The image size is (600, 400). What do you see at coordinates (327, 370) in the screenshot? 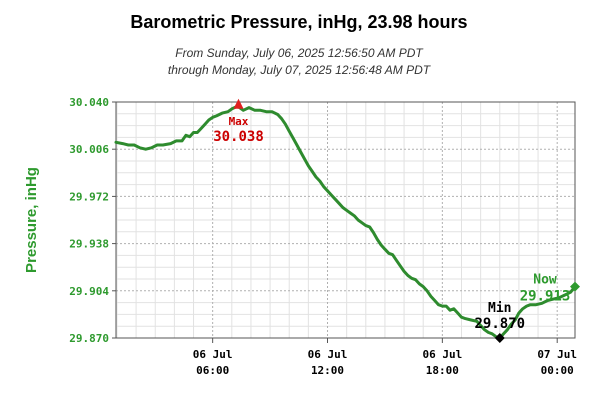
I see `x-tick-label-time: 12:00` at bounding box center [327, 370].